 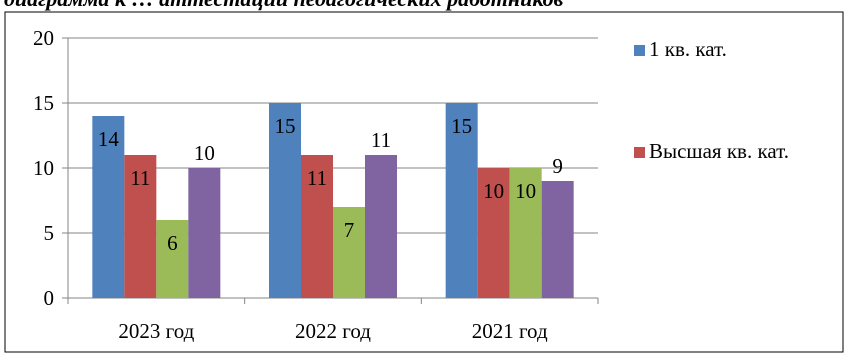 I want to click on data-label: 14, so click(x=109, y=139).